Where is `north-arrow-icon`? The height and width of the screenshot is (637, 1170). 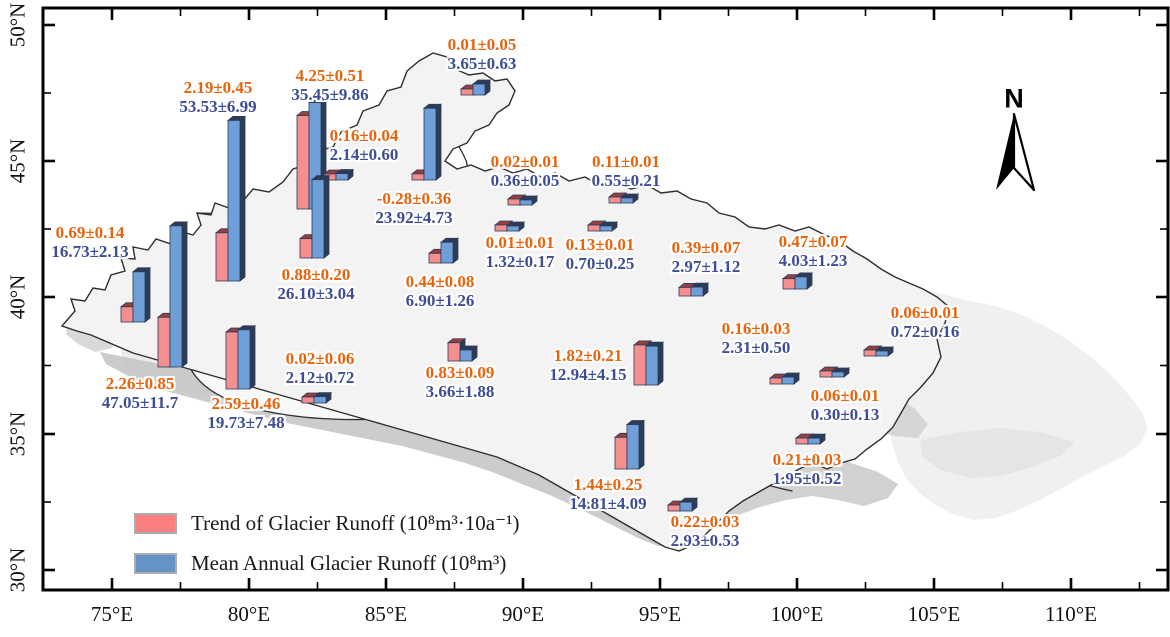
north-arrow-icon is located at coordinates (1016, 152).